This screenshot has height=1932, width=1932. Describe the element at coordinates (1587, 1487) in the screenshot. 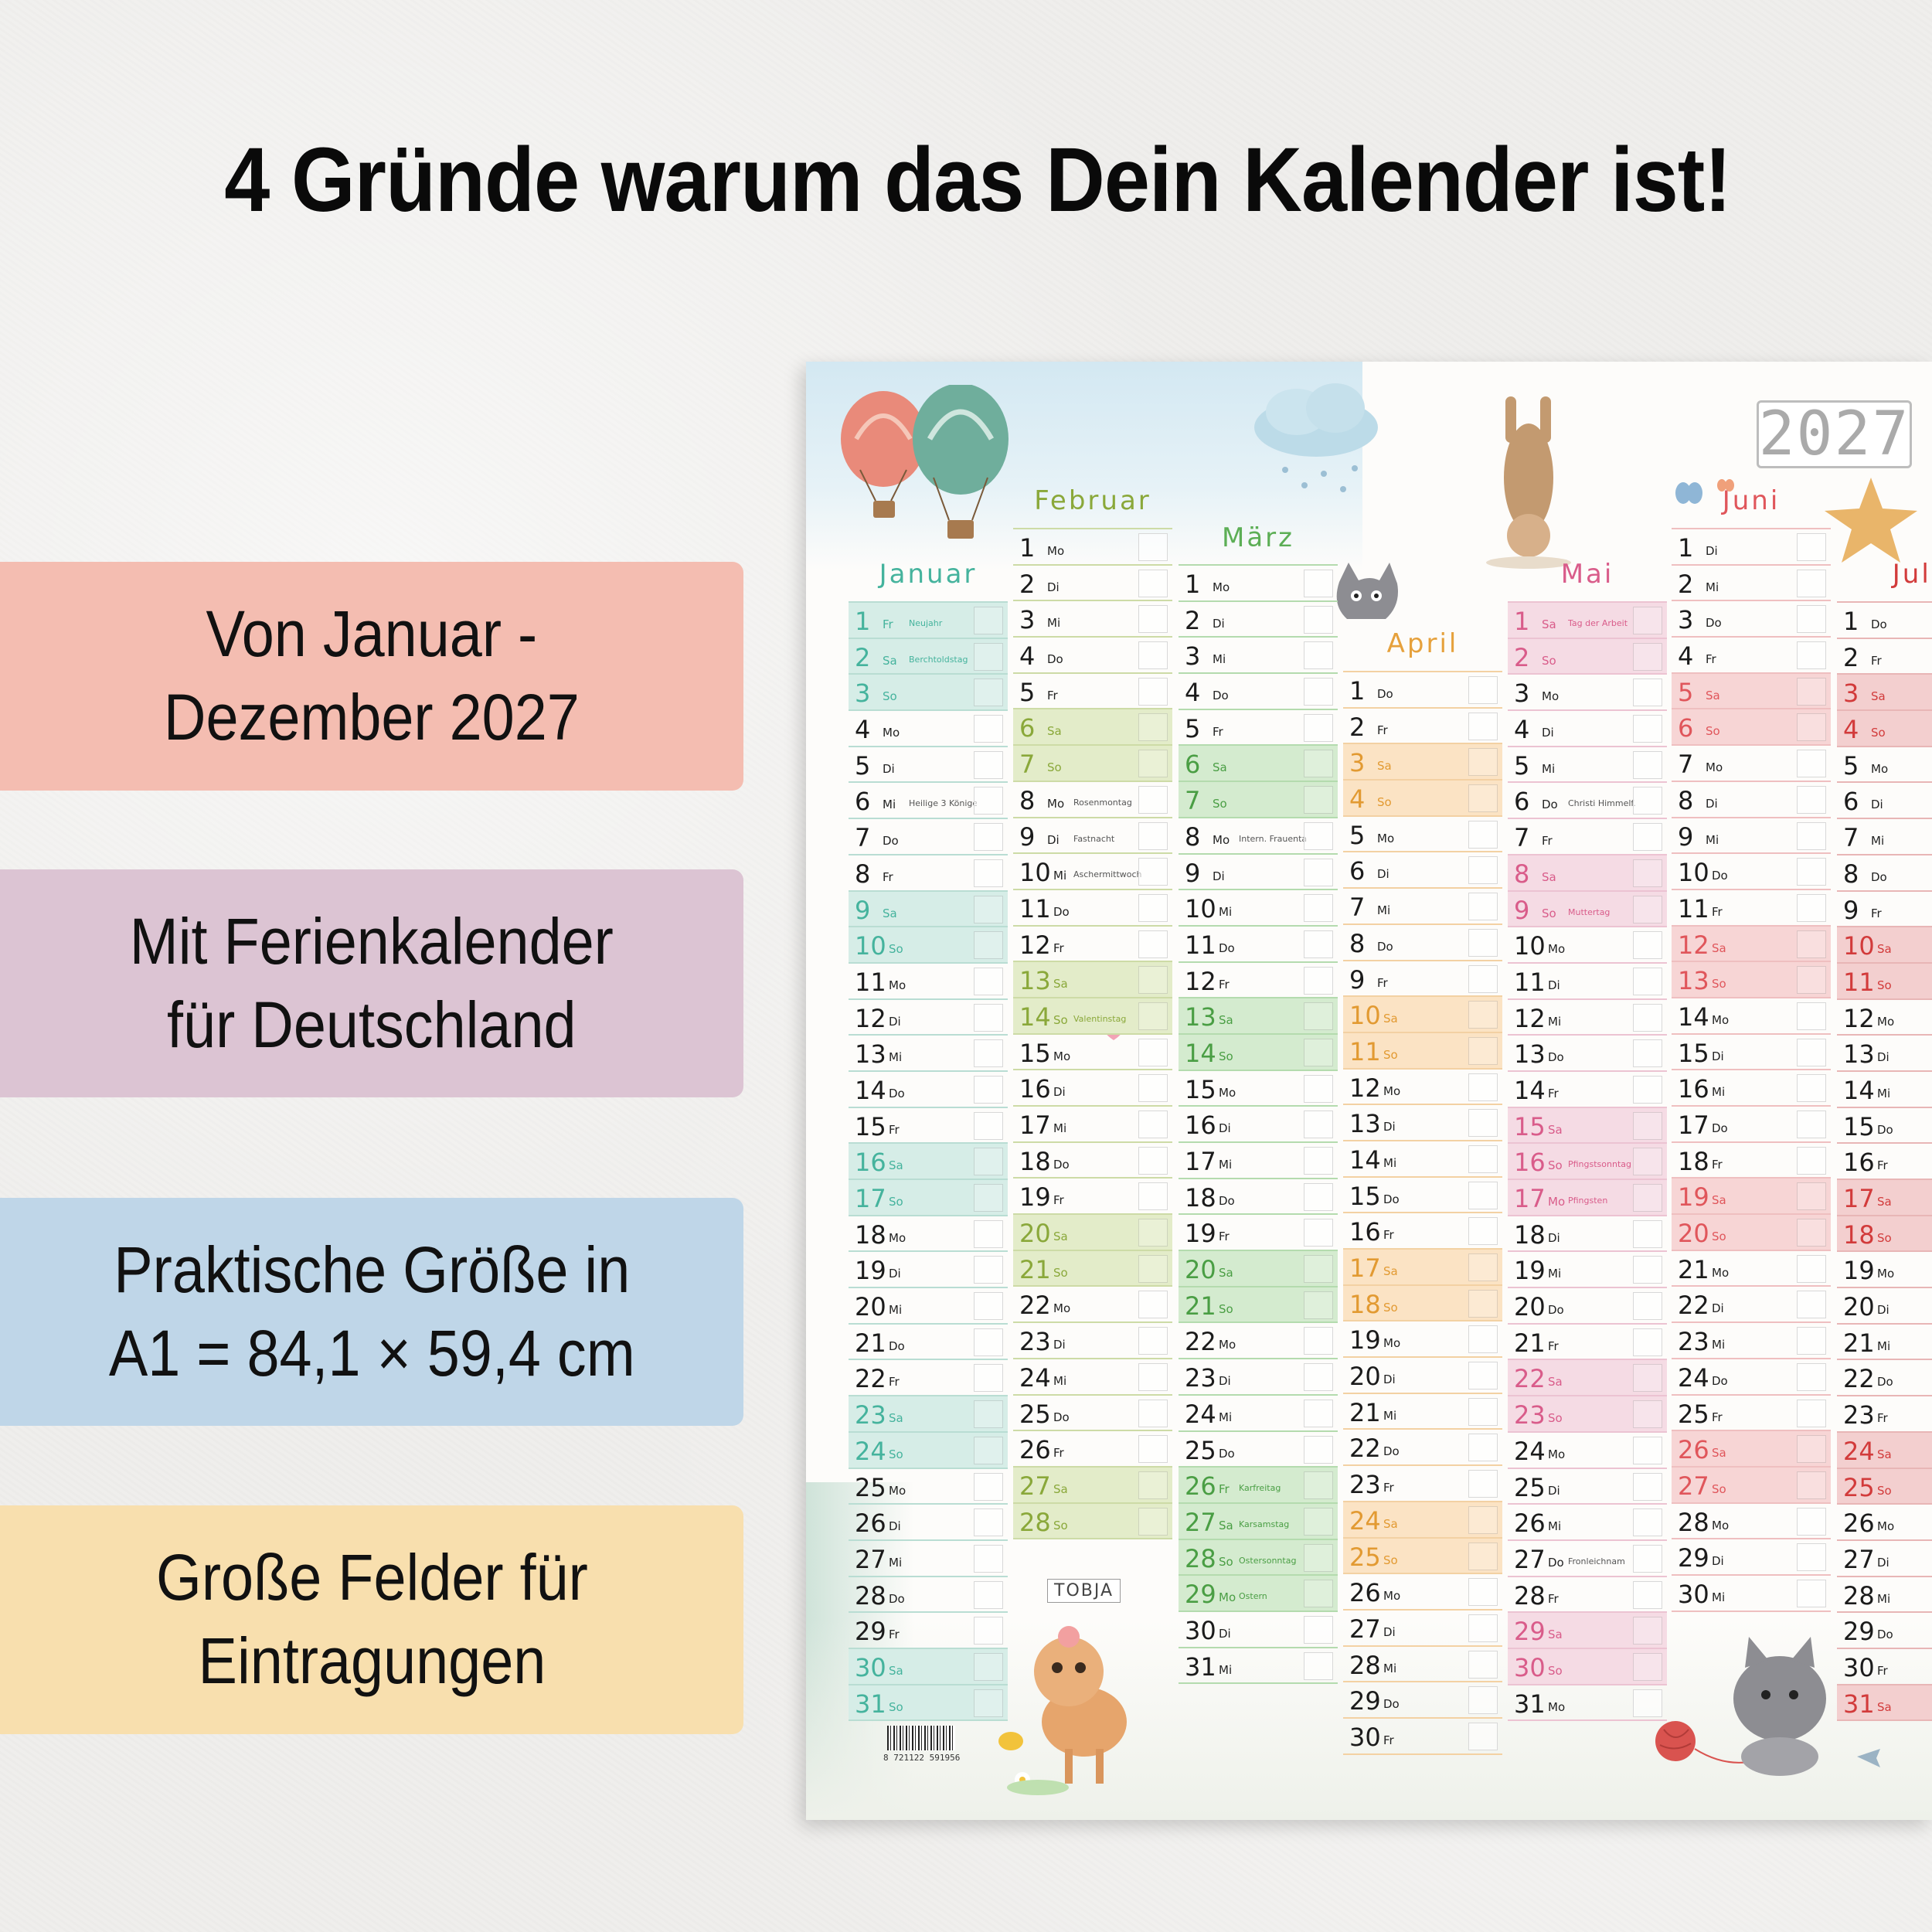

I see `day-row: 25 Di` at that location.